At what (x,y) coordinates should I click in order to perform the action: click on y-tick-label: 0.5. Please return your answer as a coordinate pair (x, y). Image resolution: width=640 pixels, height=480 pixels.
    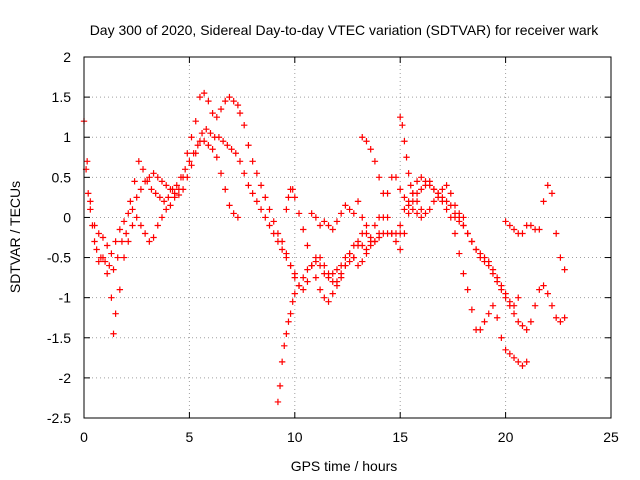
    Looking at the image, I should click on (62, 177).